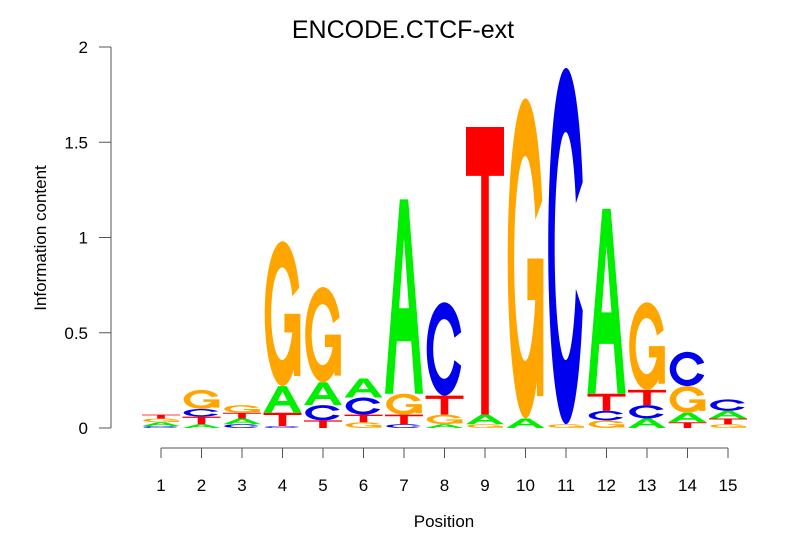 The image size is (806, 559). Describe the element at coordinates (566, 485) in the screenshot. I see `x-tick-label: 11` at that location.